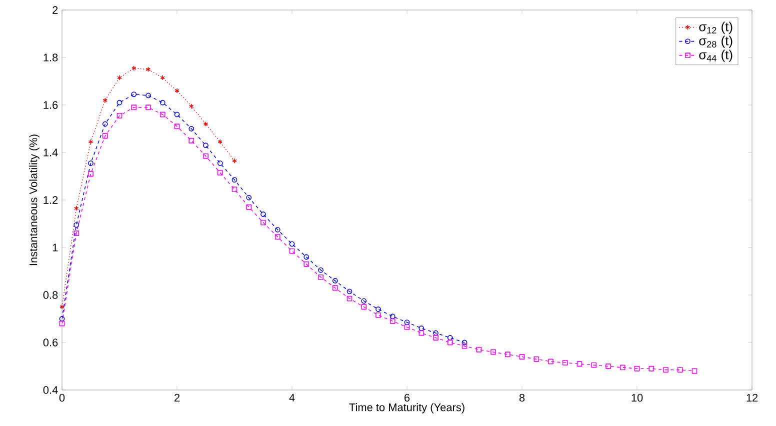 This screenshot has width=776, height=426. I want to click on y-tick-label: 0.6, so click(50, 342).